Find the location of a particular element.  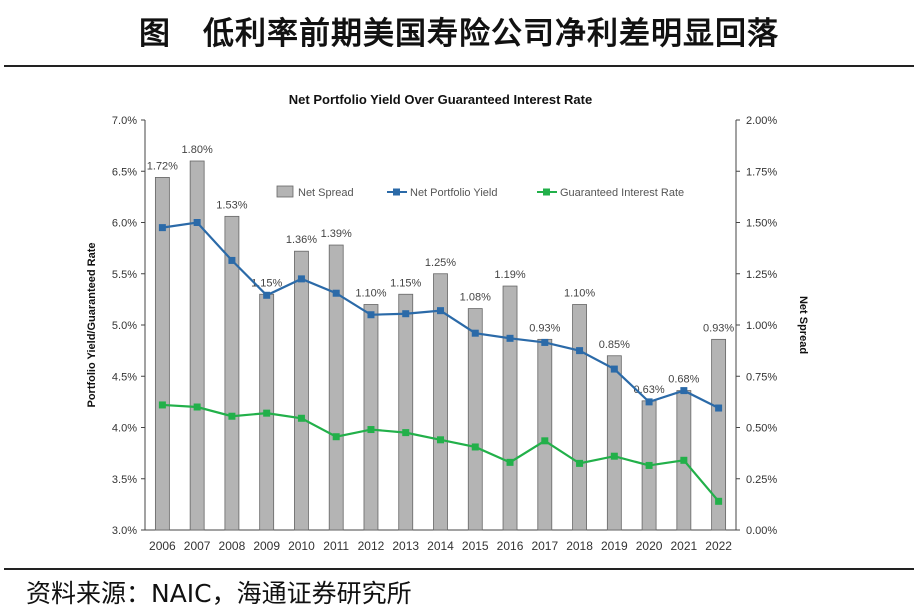

x-tick-label: 2011 is located at coordinates (336, 546).